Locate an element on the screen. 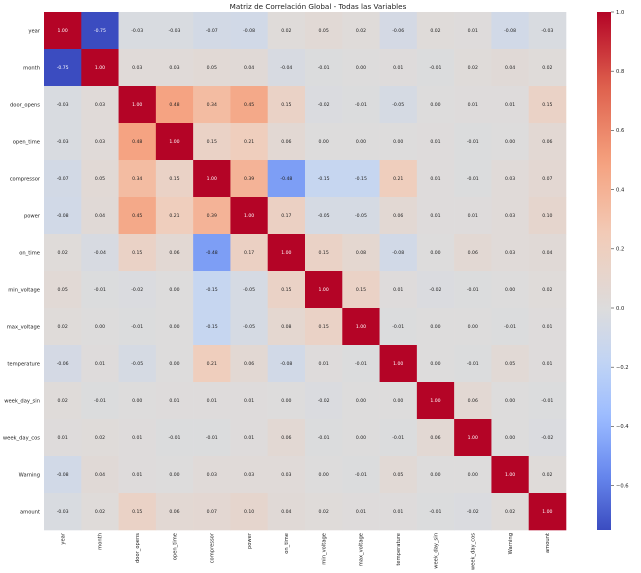  cell-label-open_time-compressor: 0.15 is located at coordinates (212, 142).